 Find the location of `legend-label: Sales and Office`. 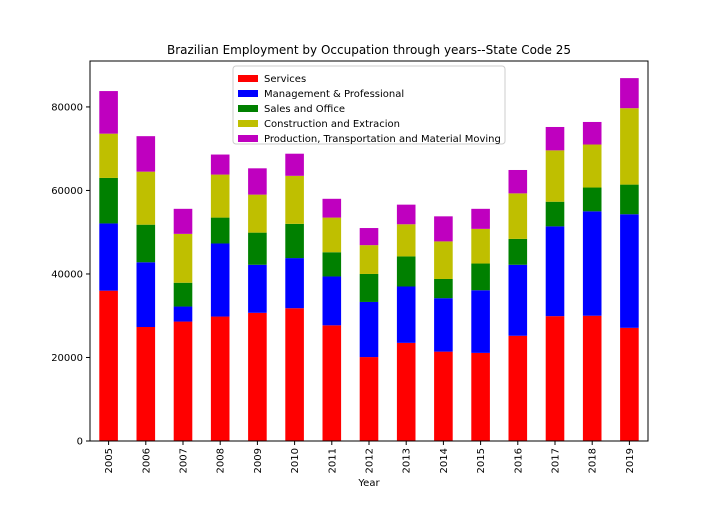

legend-label: Sales and Office is located at coordinates (304, 109).